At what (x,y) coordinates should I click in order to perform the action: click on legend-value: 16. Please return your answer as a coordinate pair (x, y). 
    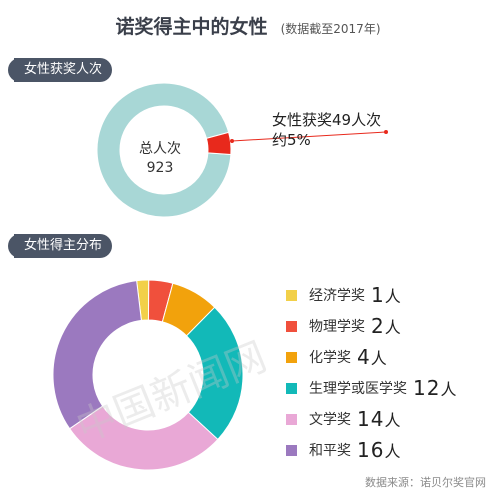
    Looking at the image, I should click on (371, 450).